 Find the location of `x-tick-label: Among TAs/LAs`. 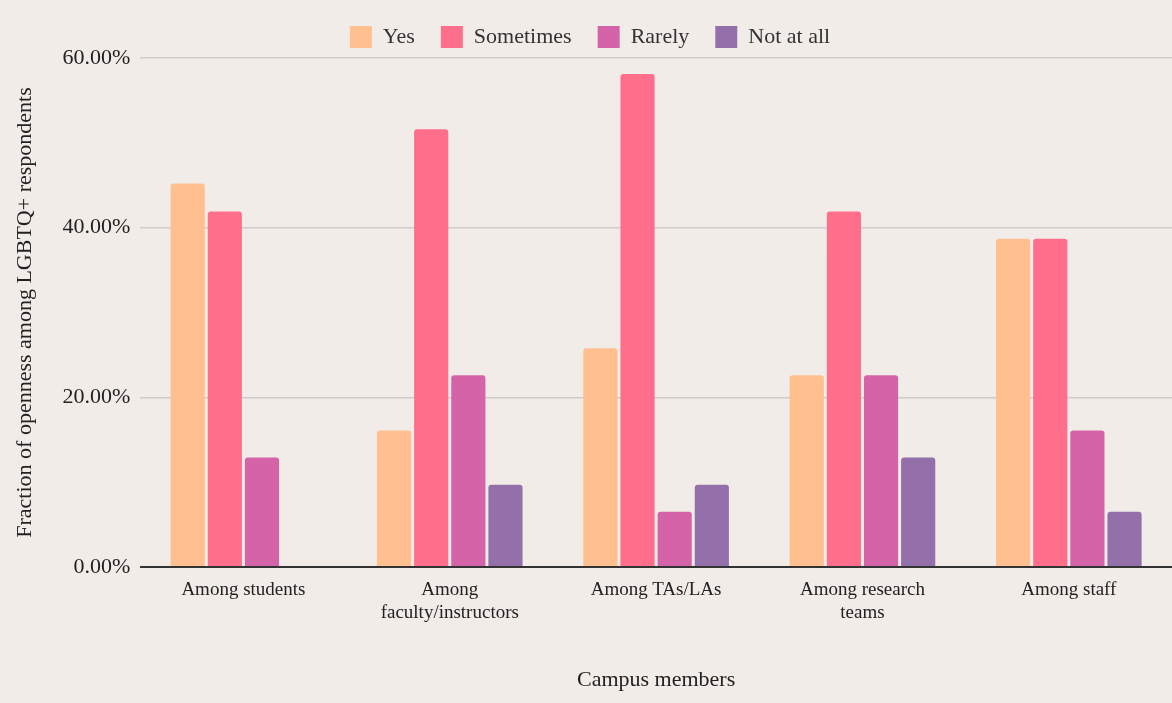

x-tick-label: Among TAs/LAs is located at coordinates (656, 589).